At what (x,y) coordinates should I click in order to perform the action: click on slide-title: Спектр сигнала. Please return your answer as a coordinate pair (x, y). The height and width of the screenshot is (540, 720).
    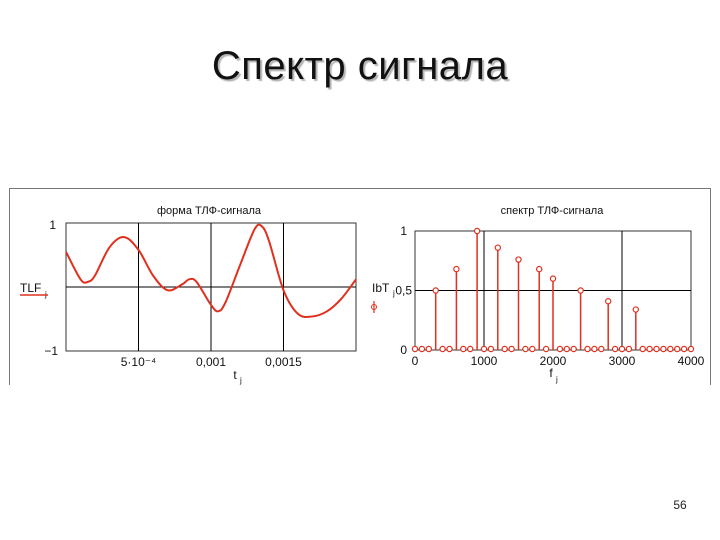
    Looking at the image, I should click on (360, 66).